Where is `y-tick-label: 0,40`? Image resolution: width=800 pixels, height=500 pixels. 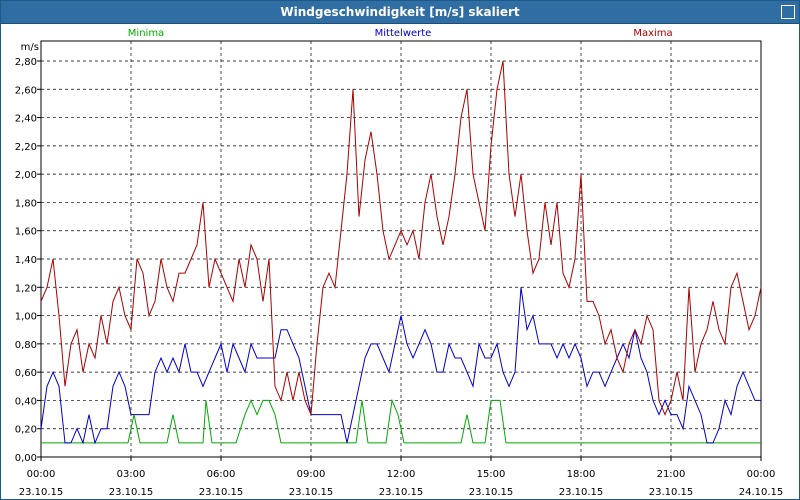 y-tick-label: 0,40 is located at coordinates (26, 401).